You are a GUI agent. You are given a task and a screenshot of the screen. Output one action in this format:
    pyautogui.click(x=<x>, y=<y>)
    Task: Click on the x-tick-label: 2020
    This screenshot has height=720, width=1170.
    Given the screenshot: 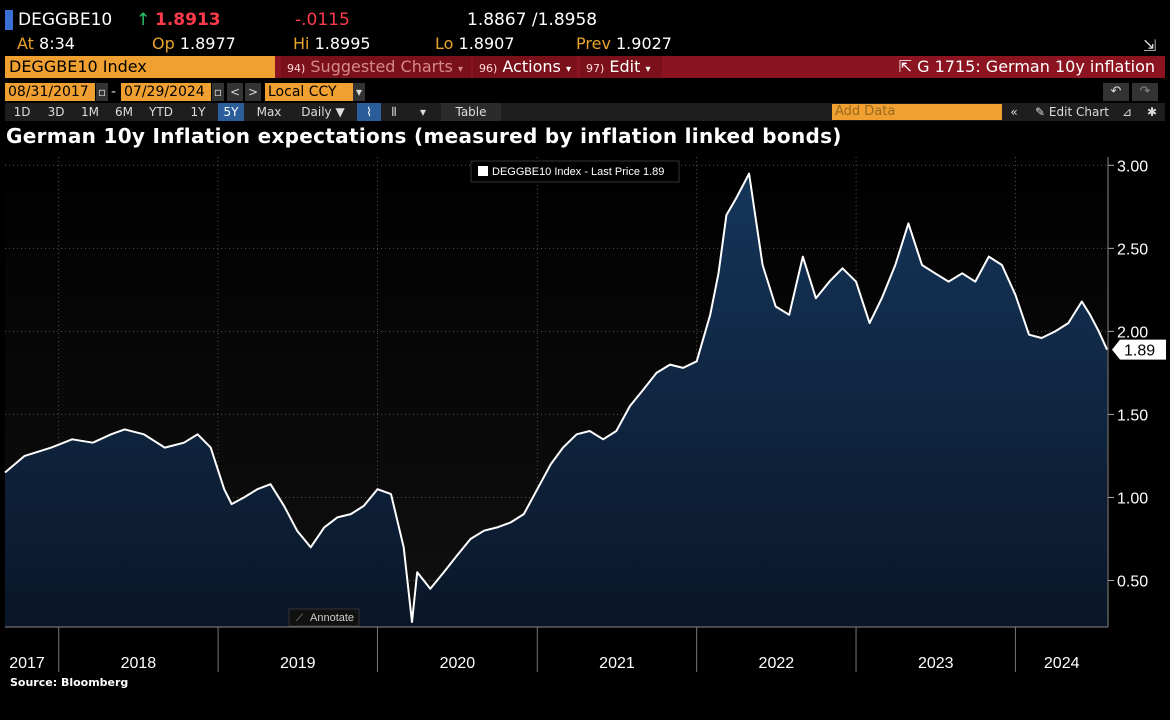 What is the action you would take?
    pyautogui.click(x=458, y=663)
    